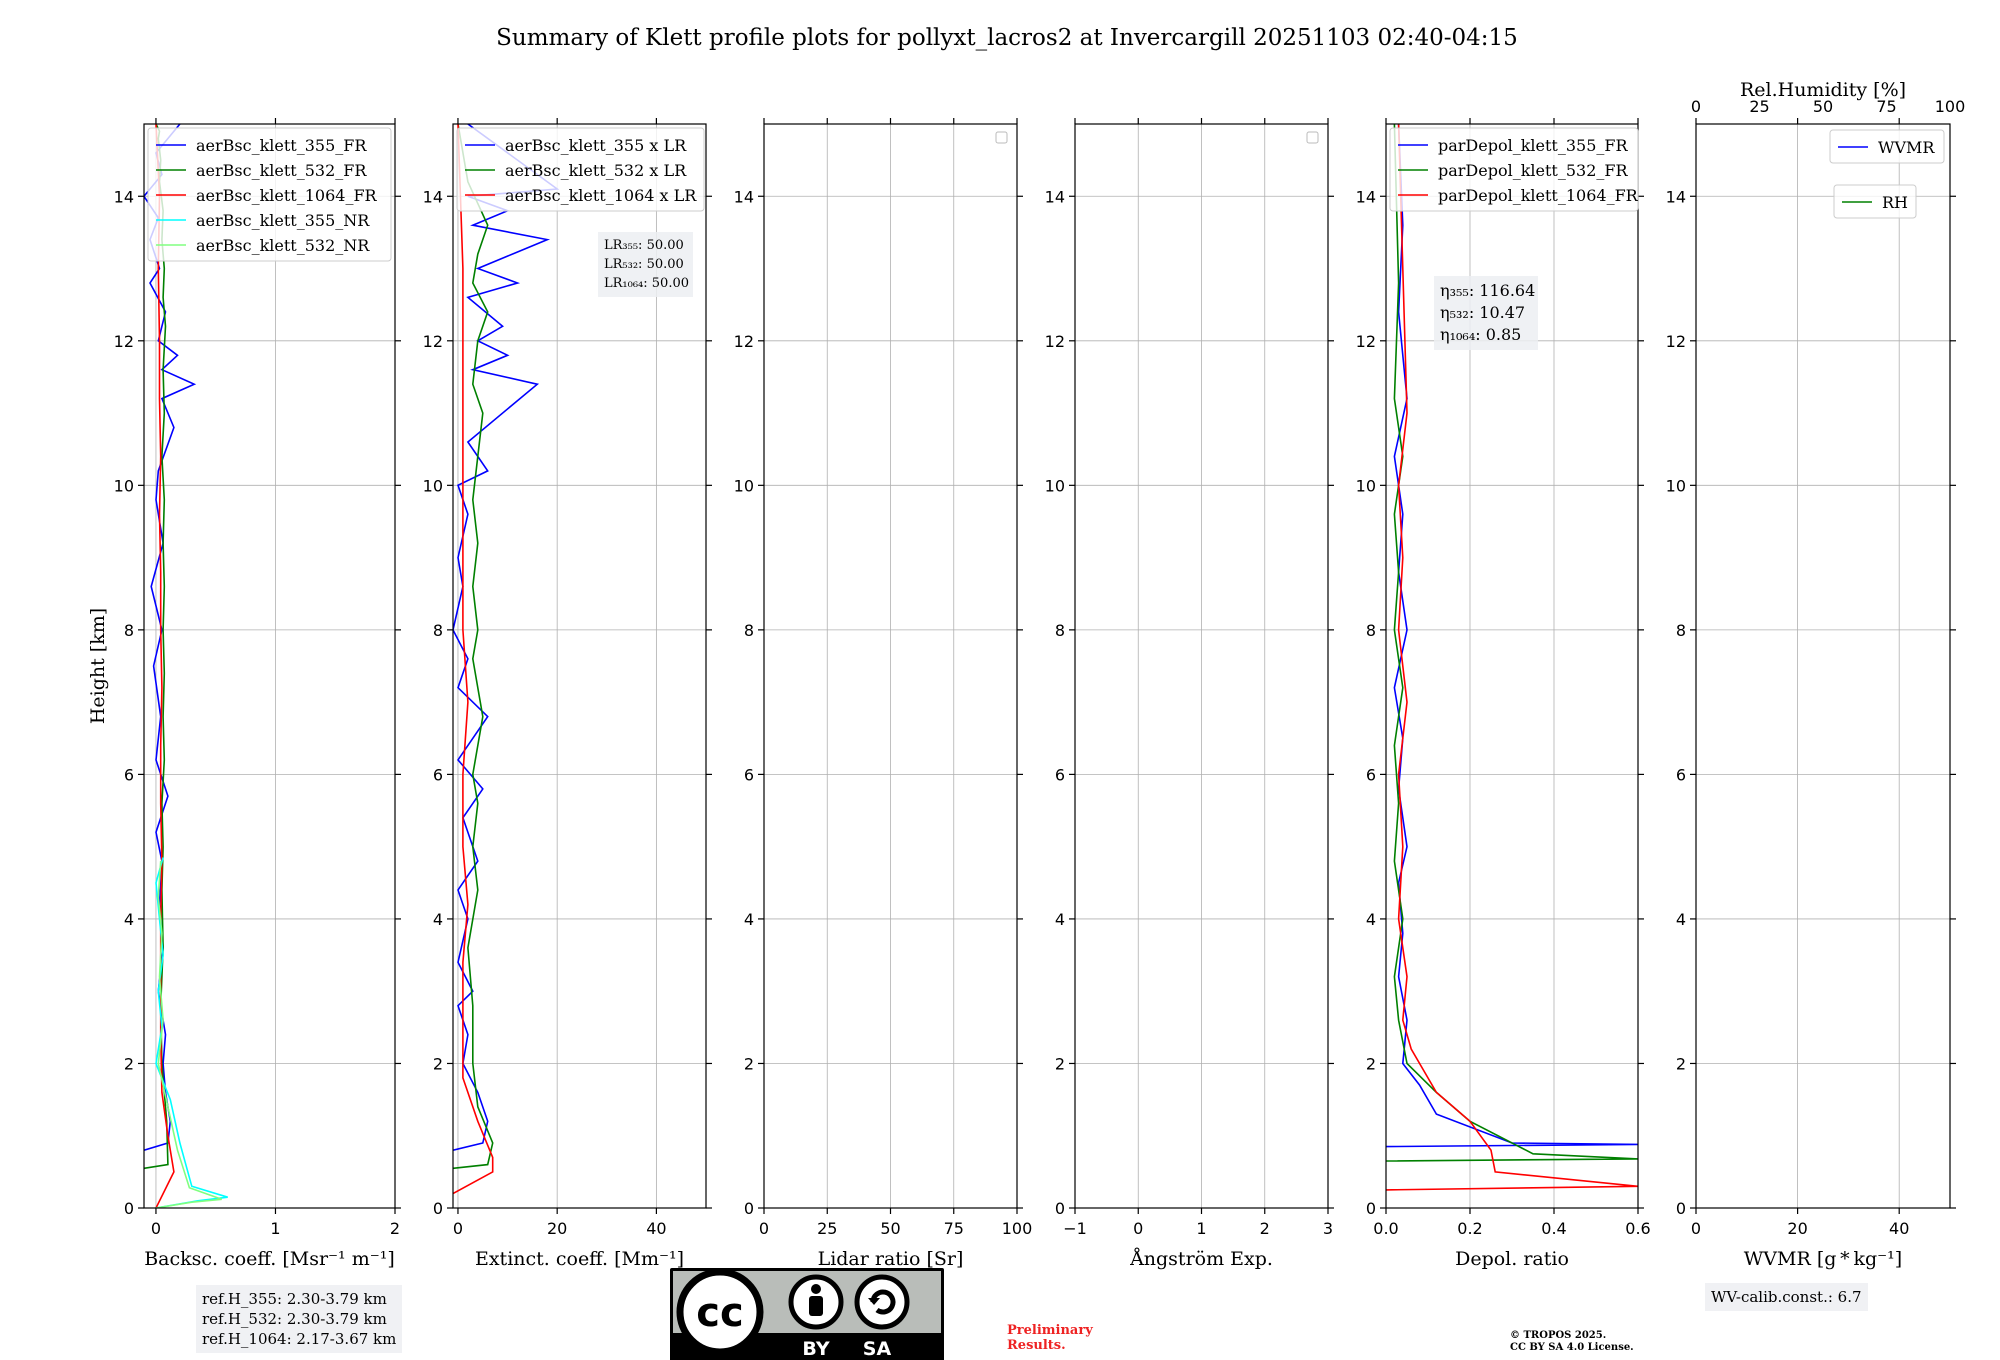  I want to click on annotation-line: η₁₀₆₄: 0.85, so click(1480, 334).